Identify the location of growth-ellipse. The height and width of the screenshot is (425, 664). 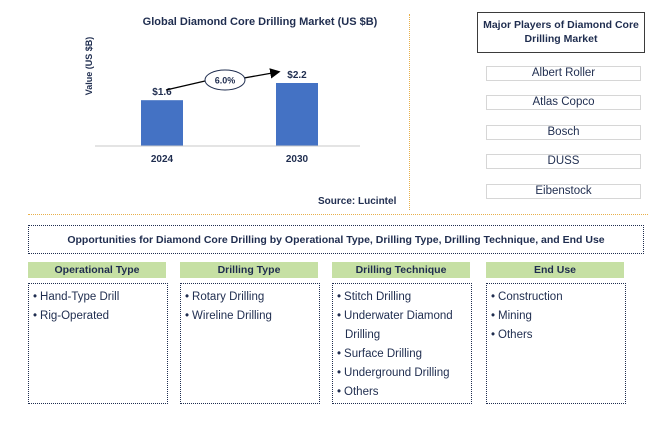
(225, 80).